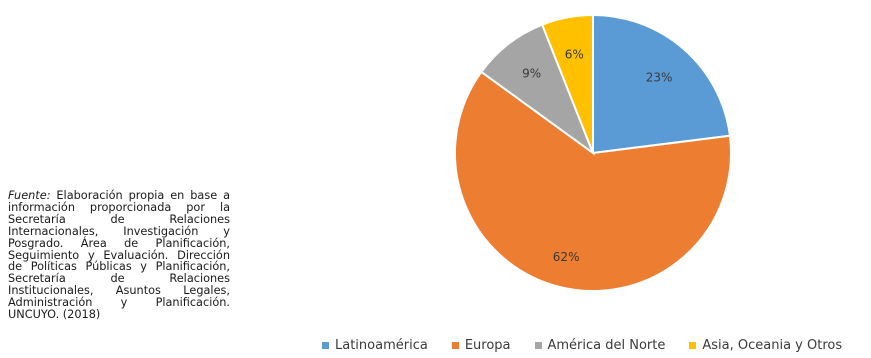 Image resolution: width=871 pixels, height=358 pixels. I want to click on pie-data-labels: 23% 62% 9% 6%, so click(597, 155).